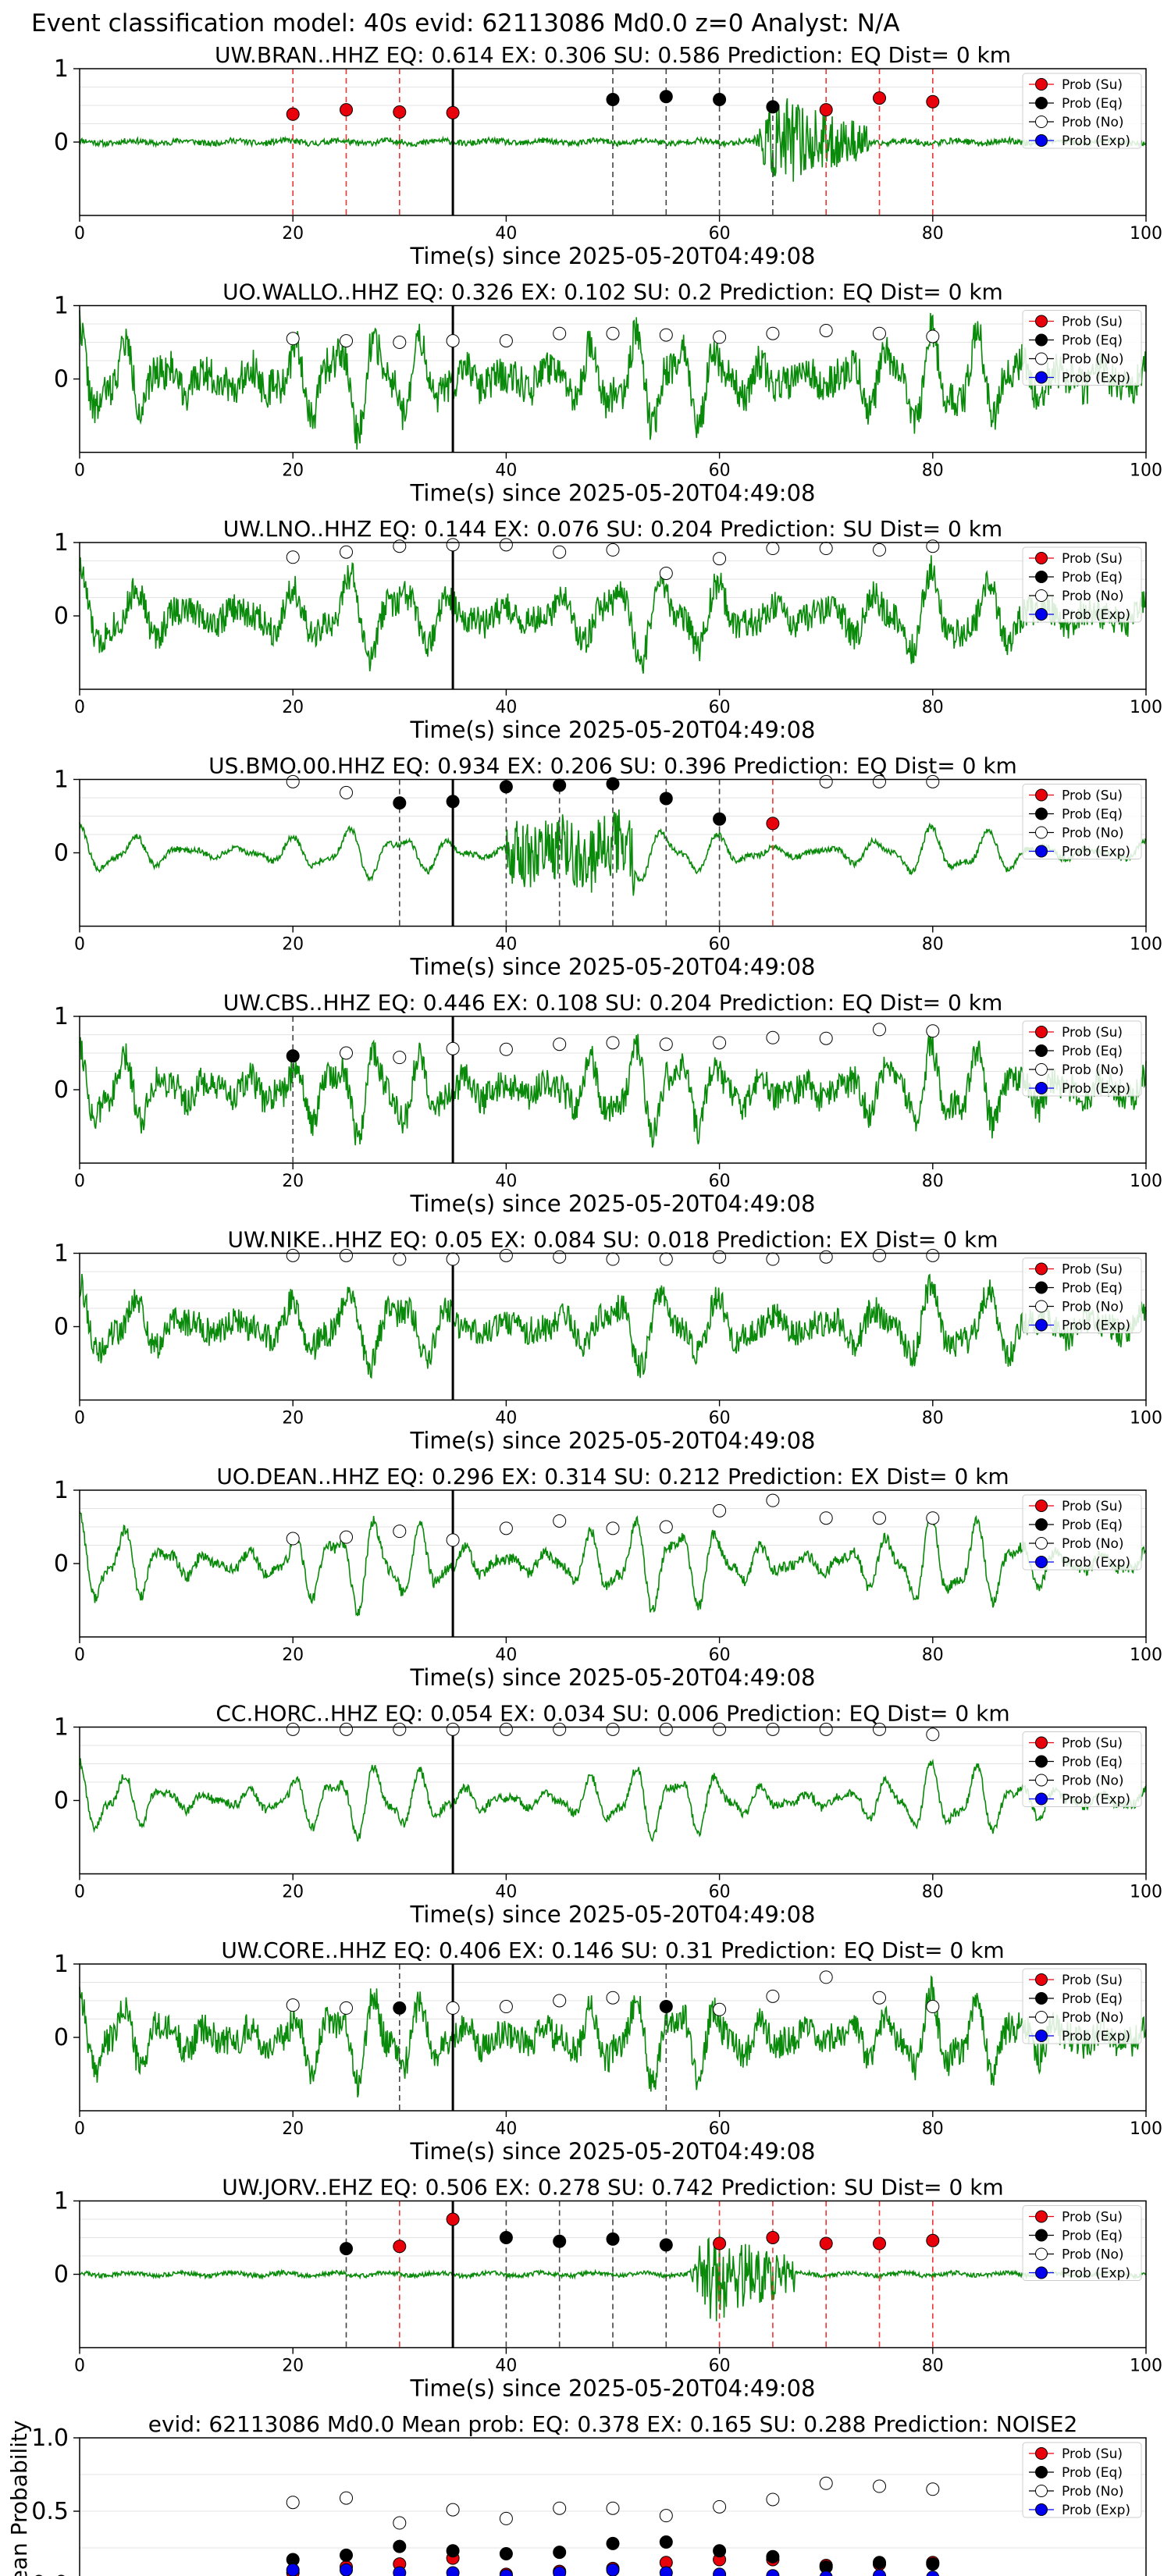 The height and width of the screenshot is (2576, 1171). I want to click on y-tick-label: 1, so click(61, 2201).